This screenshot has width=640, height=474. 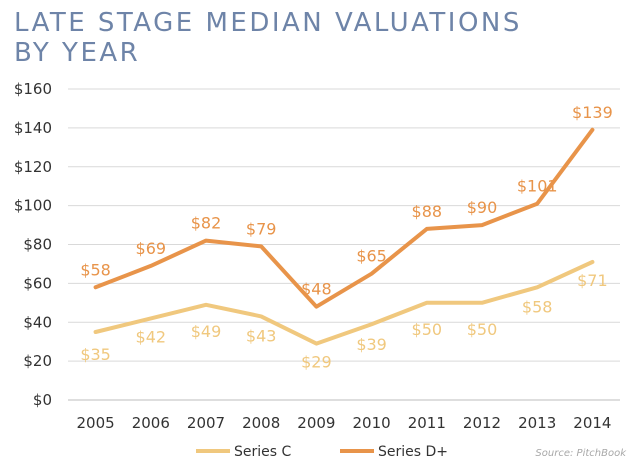 I want to click on y-tick-label: $0, so click(x=42, y=400).